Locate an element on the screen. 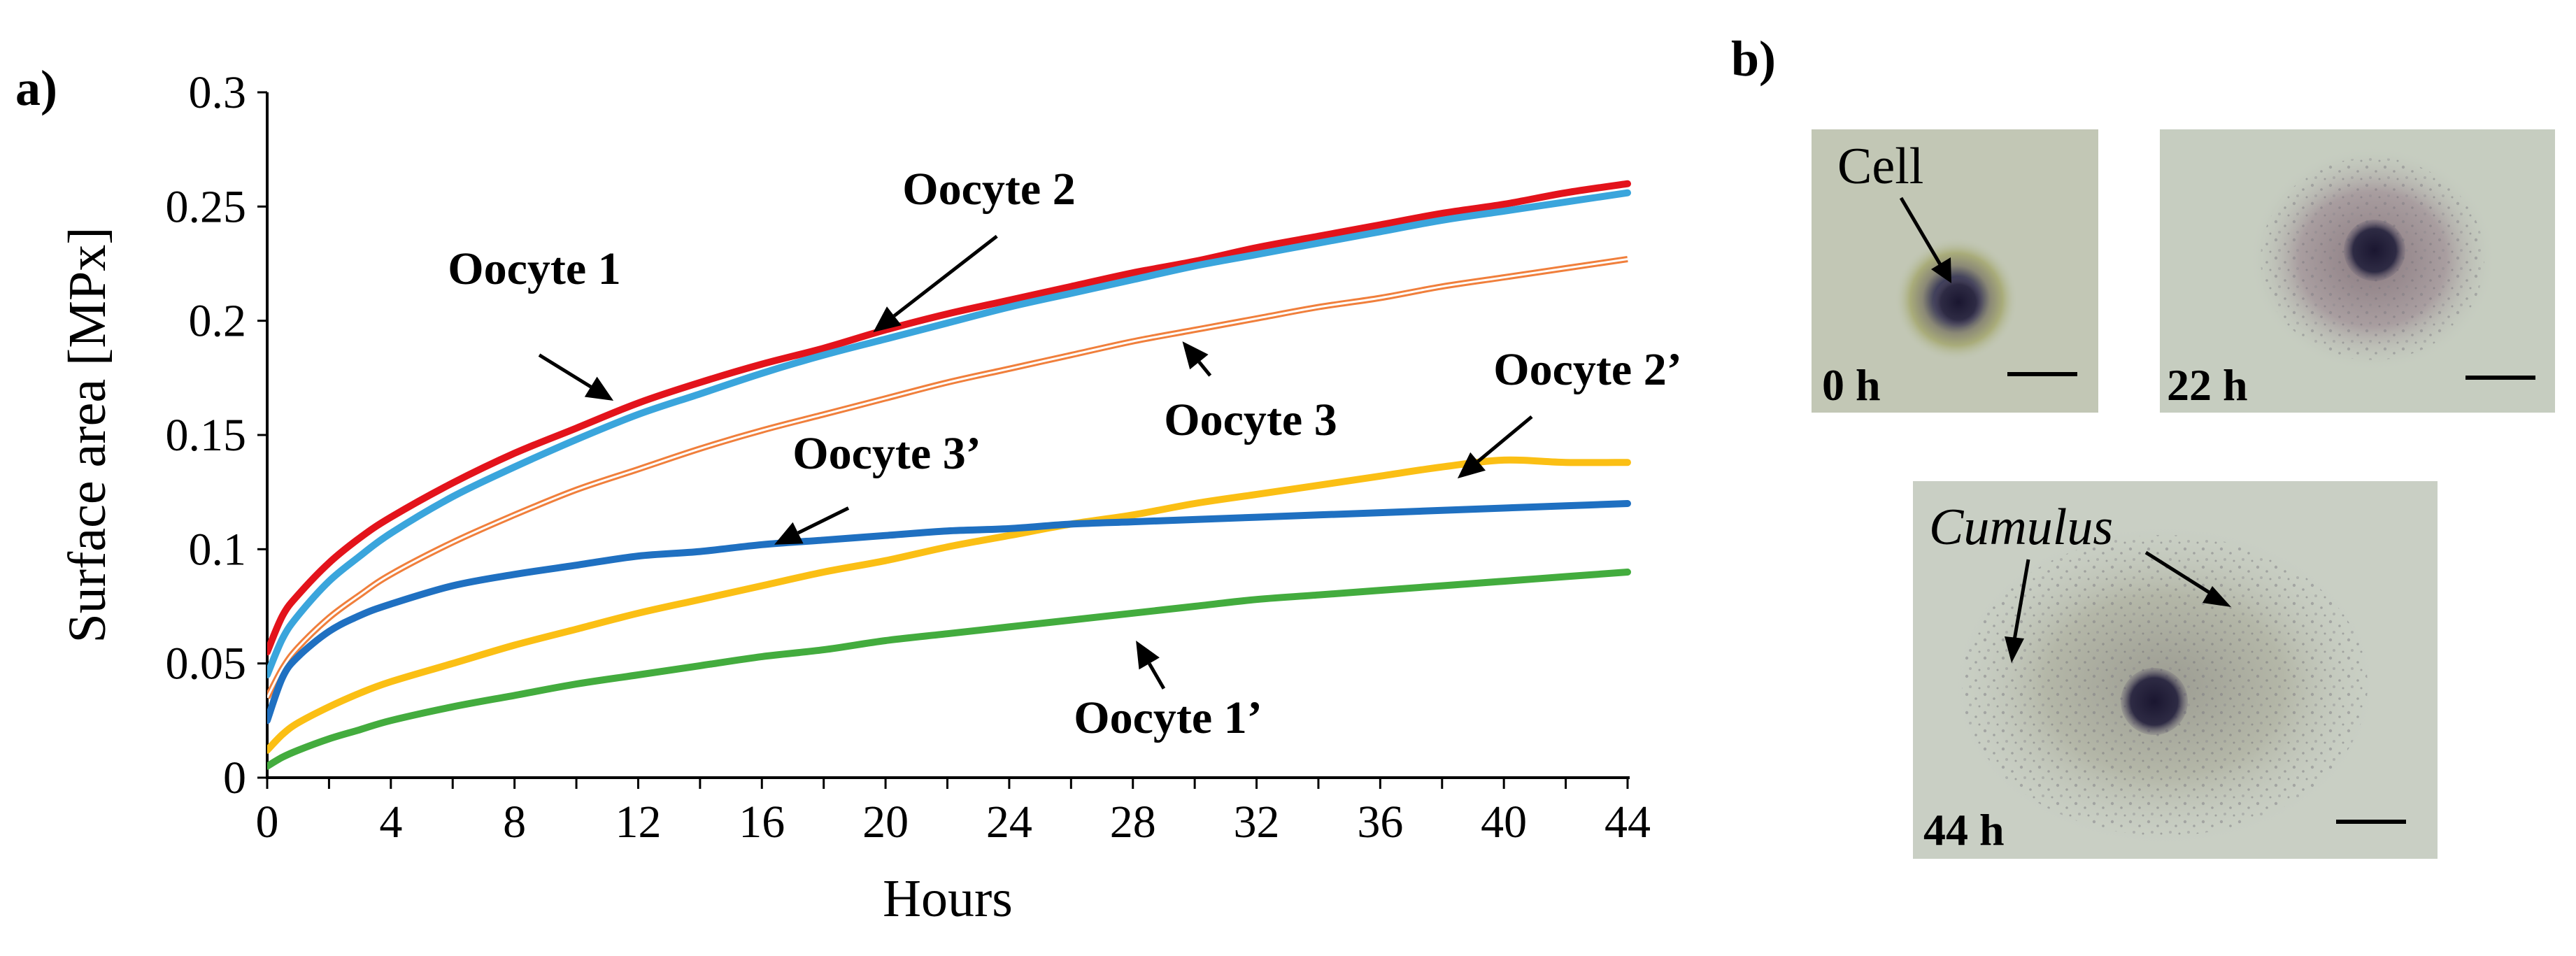 This screenshot has height=956, width=2576. photo-22h: 22 h is located at coordinates (2357, 271).